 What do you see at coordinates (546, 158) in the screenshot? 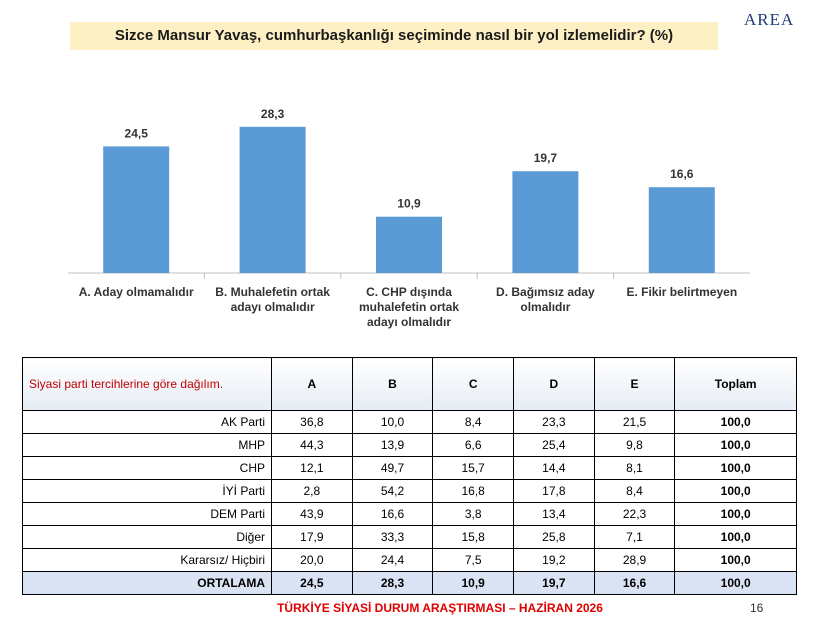
I see `value-label: 19,7` at bounding box center [546, 158].